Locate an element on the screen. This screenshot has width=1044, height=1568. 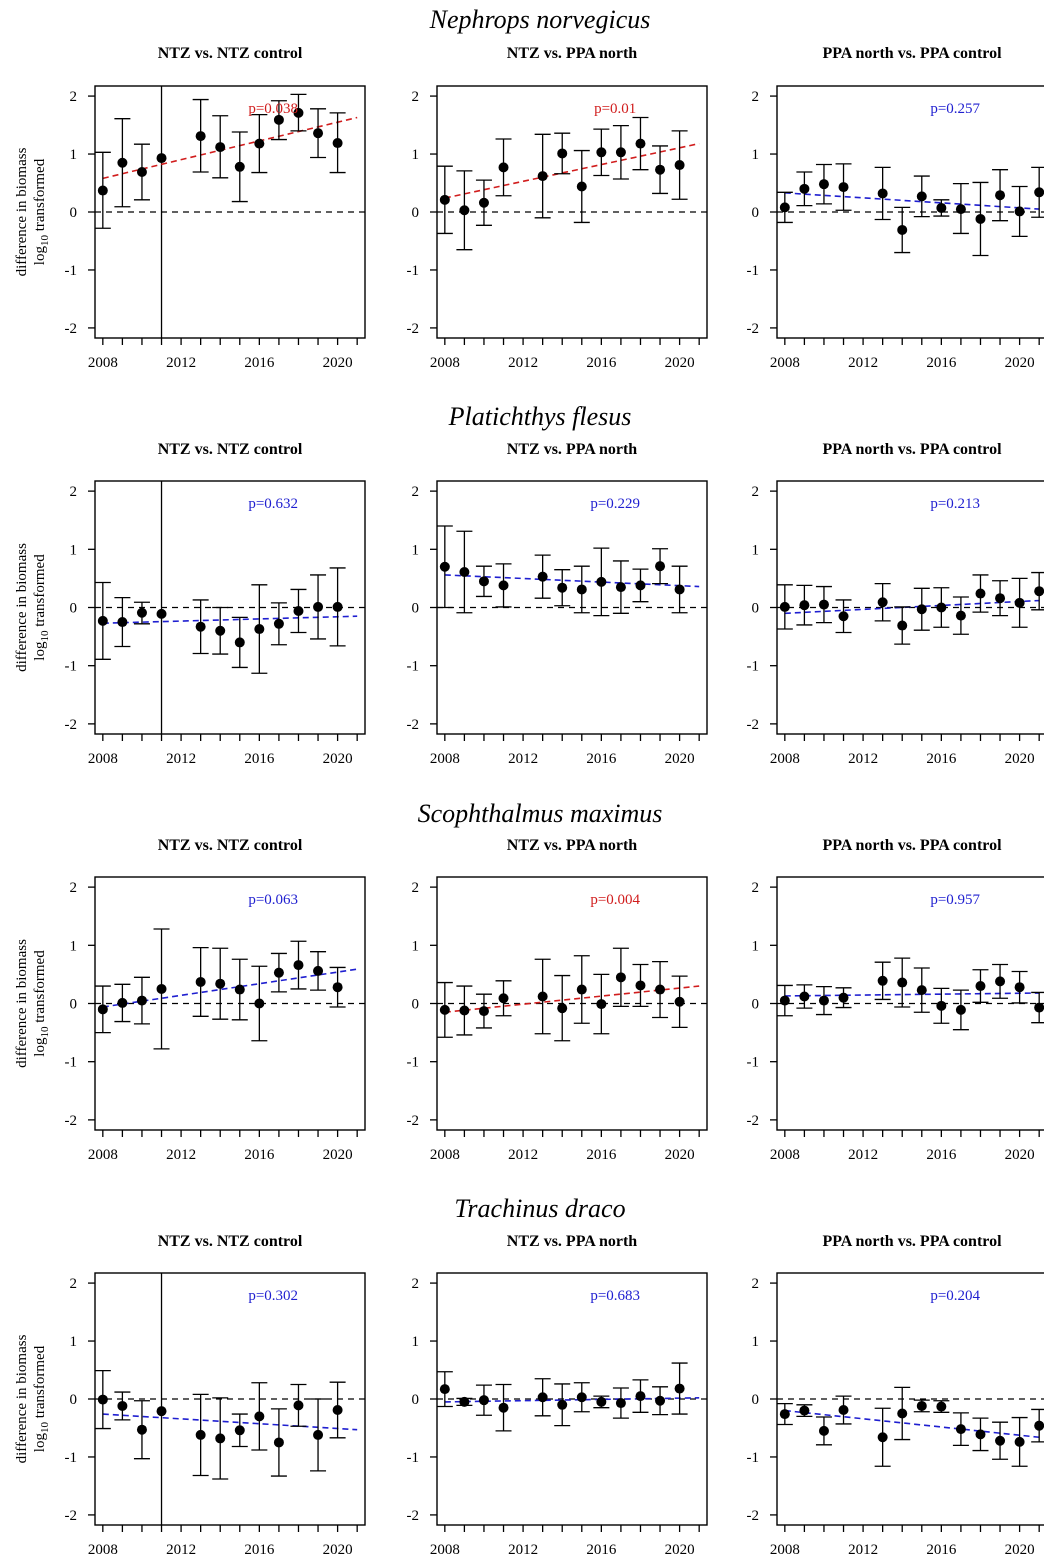
pvalue-label: p=0.229 is located at coordinates (615, 504).